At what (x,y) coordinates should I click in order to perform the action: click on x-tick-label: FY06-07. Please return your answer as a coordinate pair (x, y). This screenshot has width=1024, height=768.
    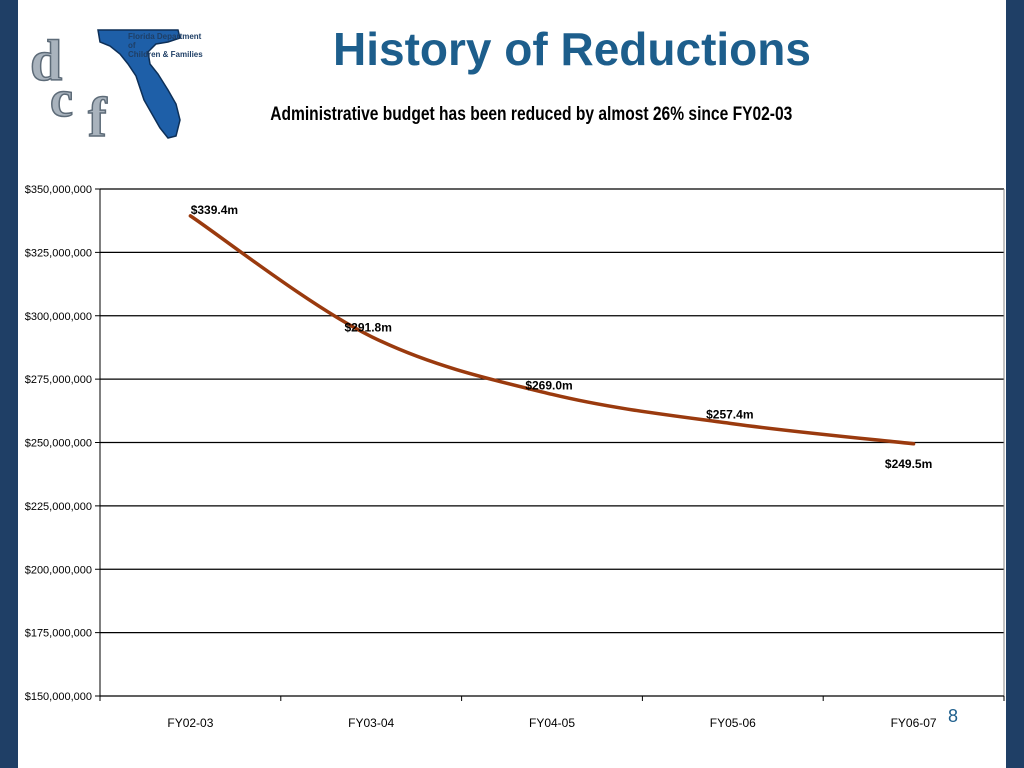
    Looking at the image, I should click on (914, 723).